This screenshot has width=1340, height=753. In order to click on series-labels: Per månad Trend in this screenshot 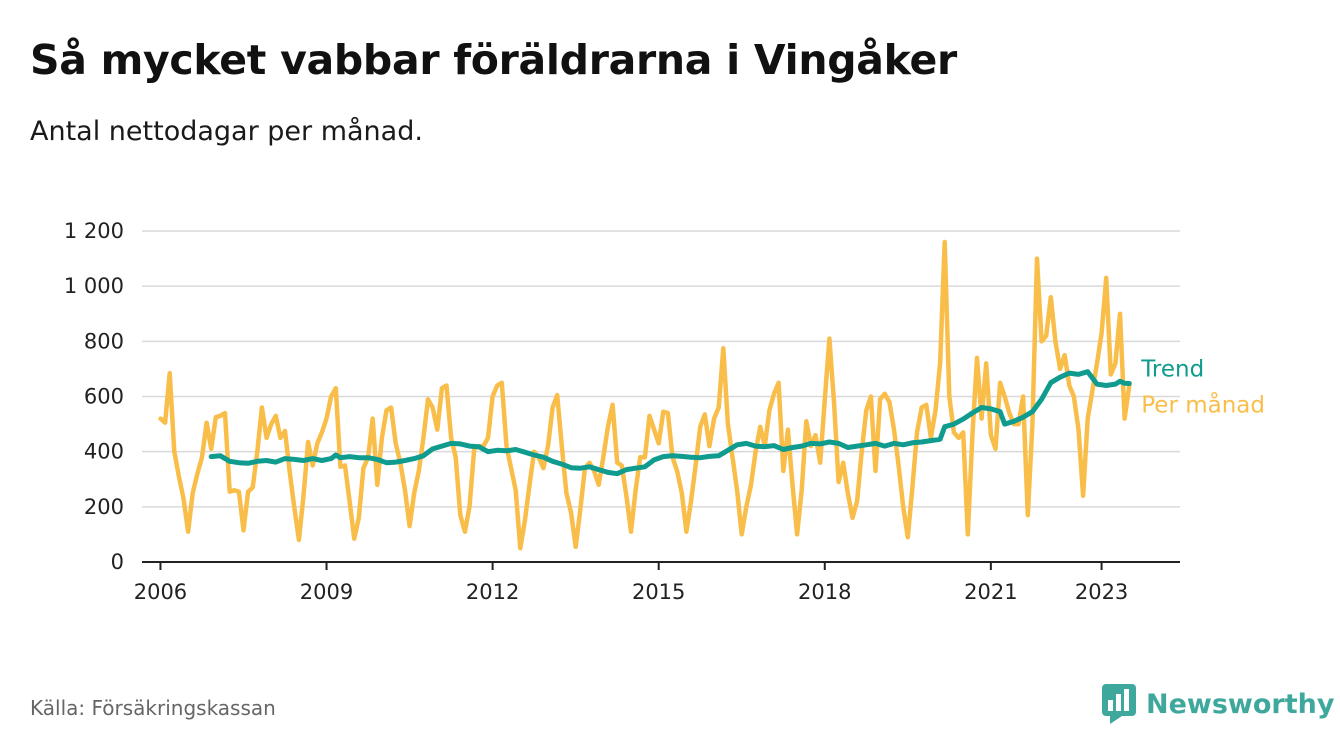, I will do `click(1202, 388)`.